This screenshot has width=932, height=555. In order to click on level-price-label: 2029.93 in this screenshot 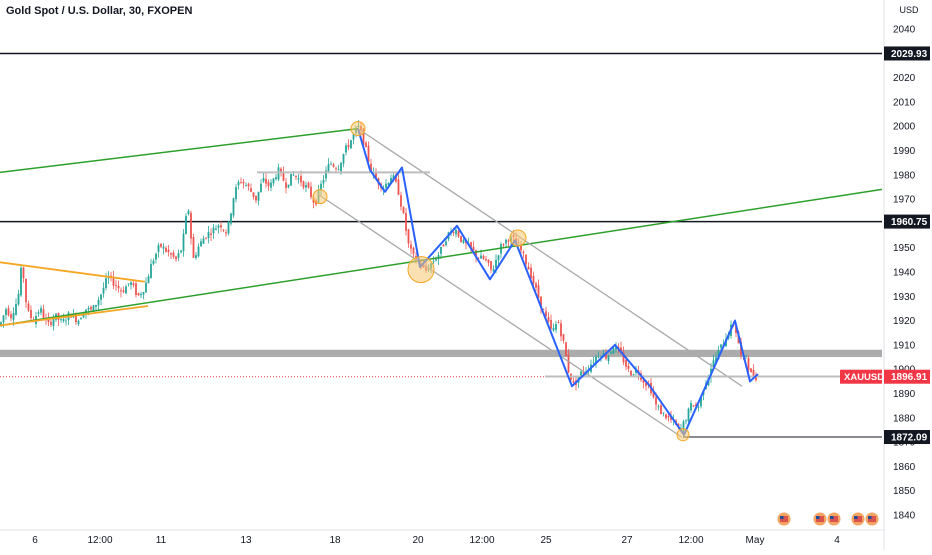, I will do `click(909, 54)`.